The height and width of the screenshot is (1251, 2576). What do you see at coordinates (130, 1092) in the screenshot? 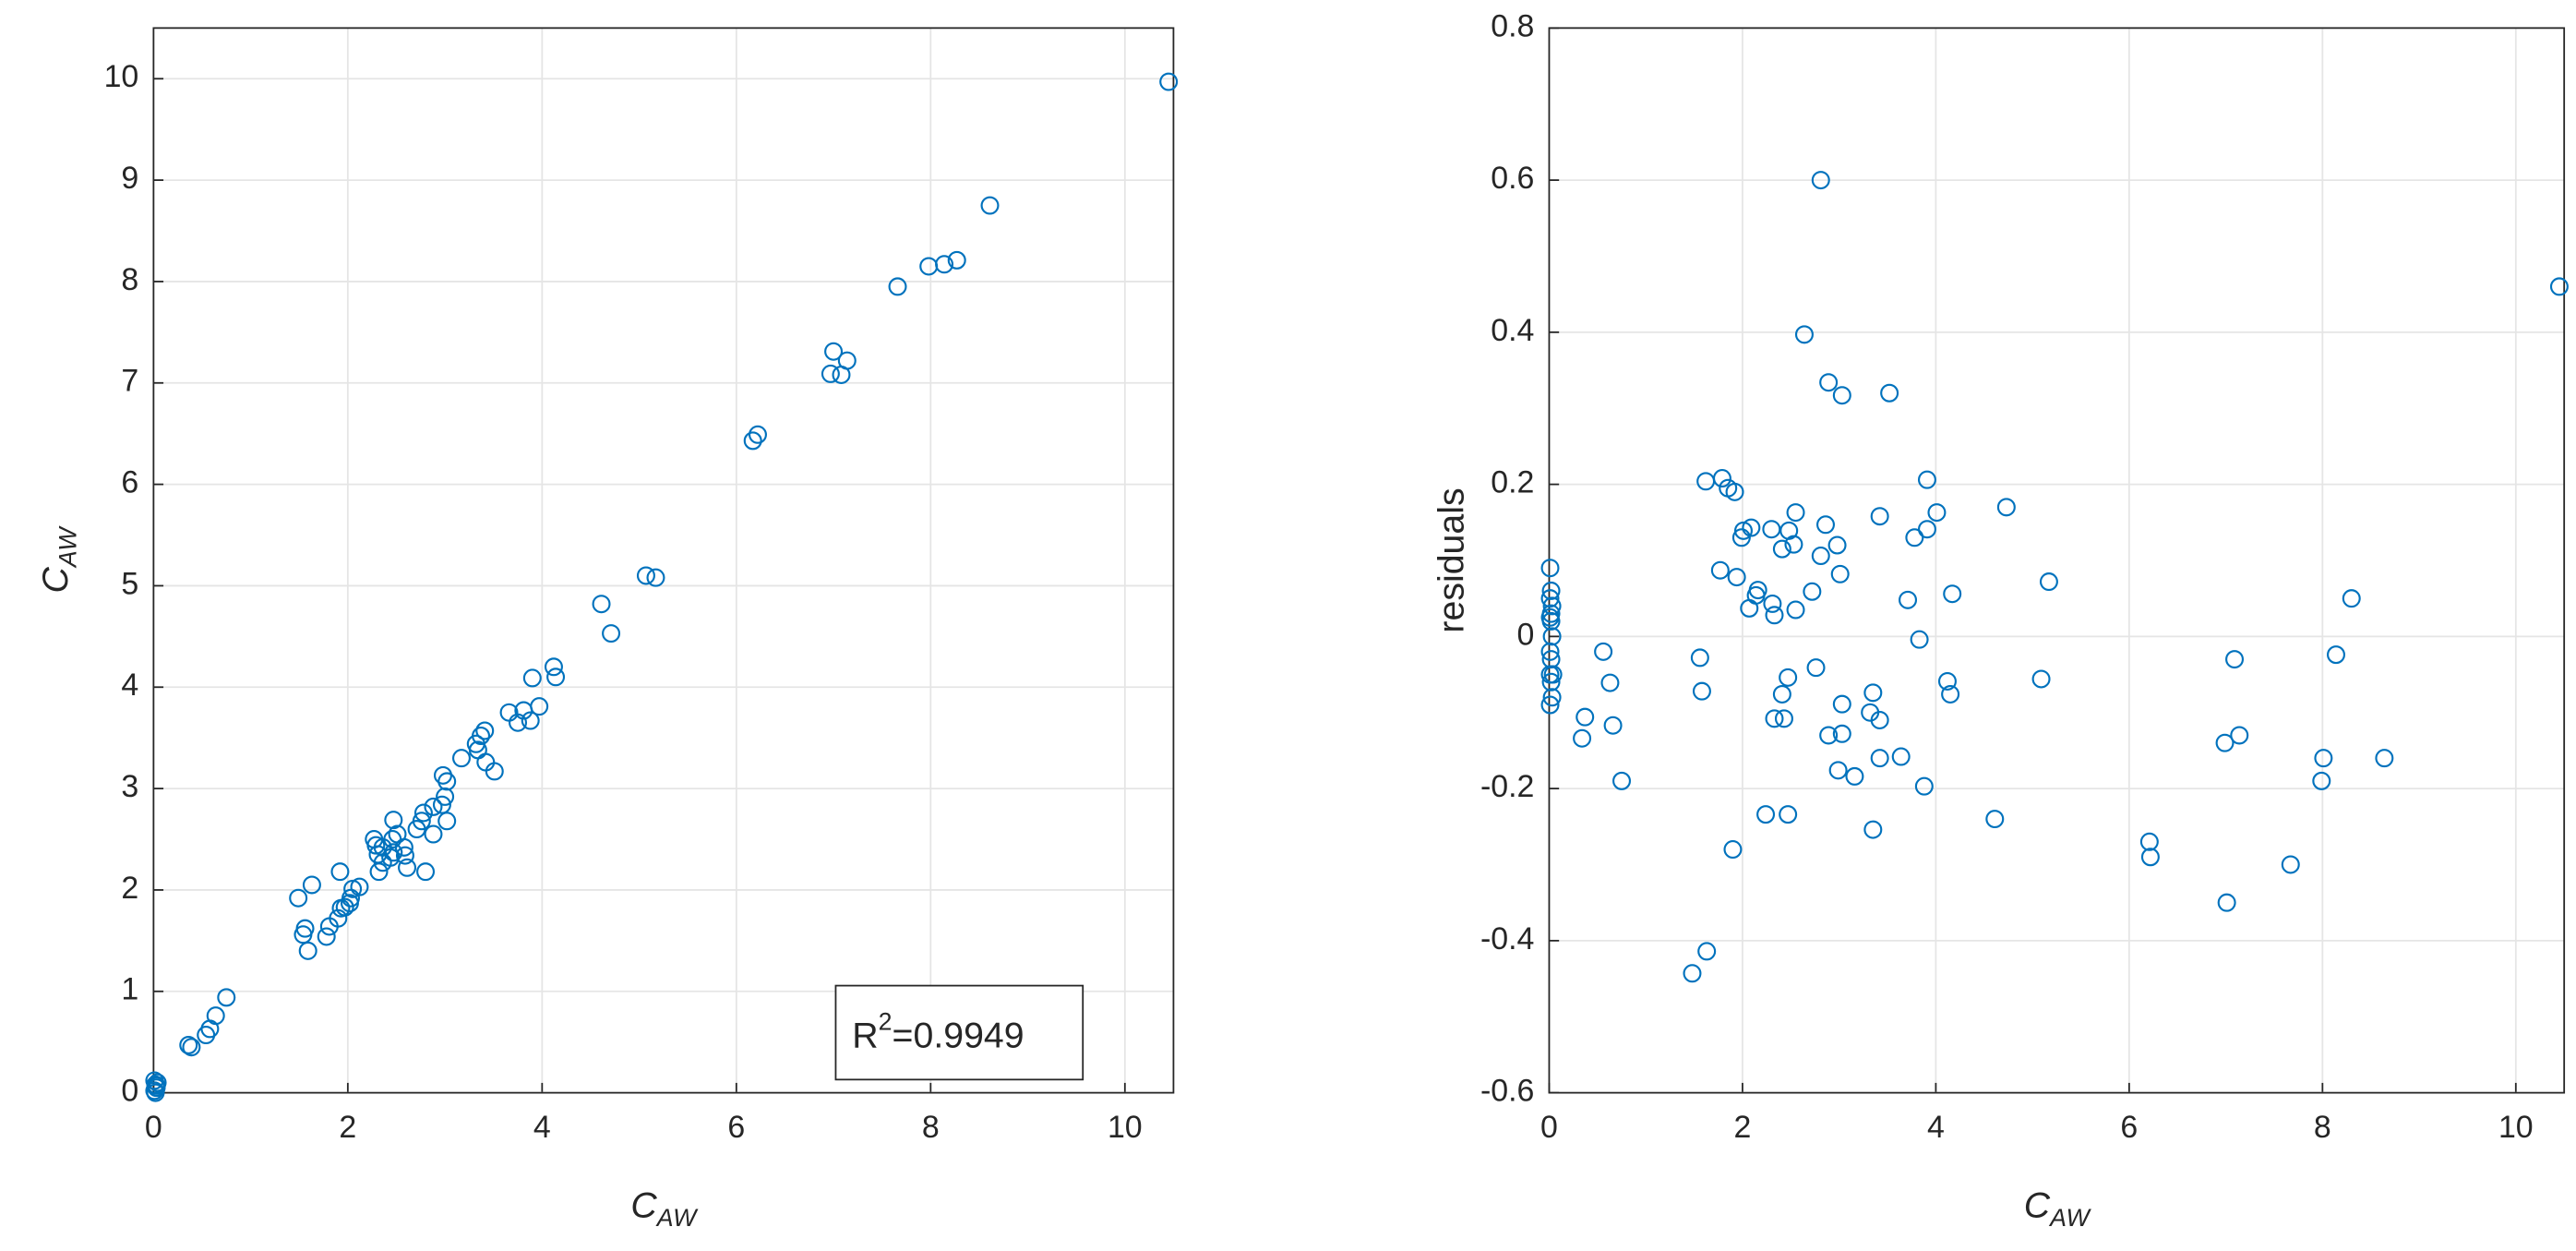
I see `y-tick-label: 0` at bounding box center [130, 1092].